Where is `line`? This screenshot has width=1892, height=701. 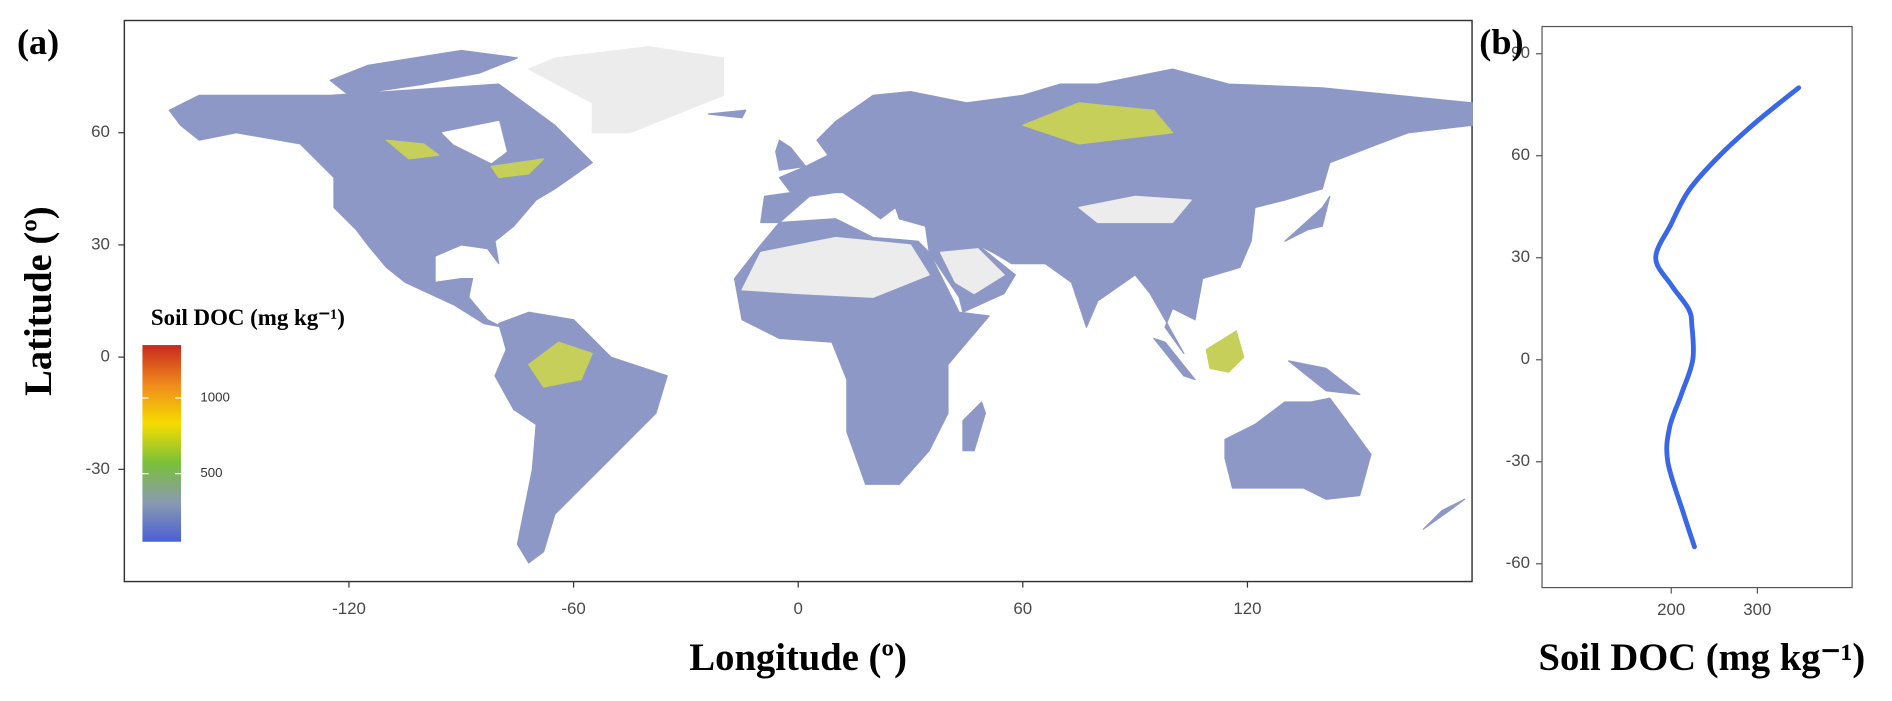
line is located at coordinates (1727, 317).